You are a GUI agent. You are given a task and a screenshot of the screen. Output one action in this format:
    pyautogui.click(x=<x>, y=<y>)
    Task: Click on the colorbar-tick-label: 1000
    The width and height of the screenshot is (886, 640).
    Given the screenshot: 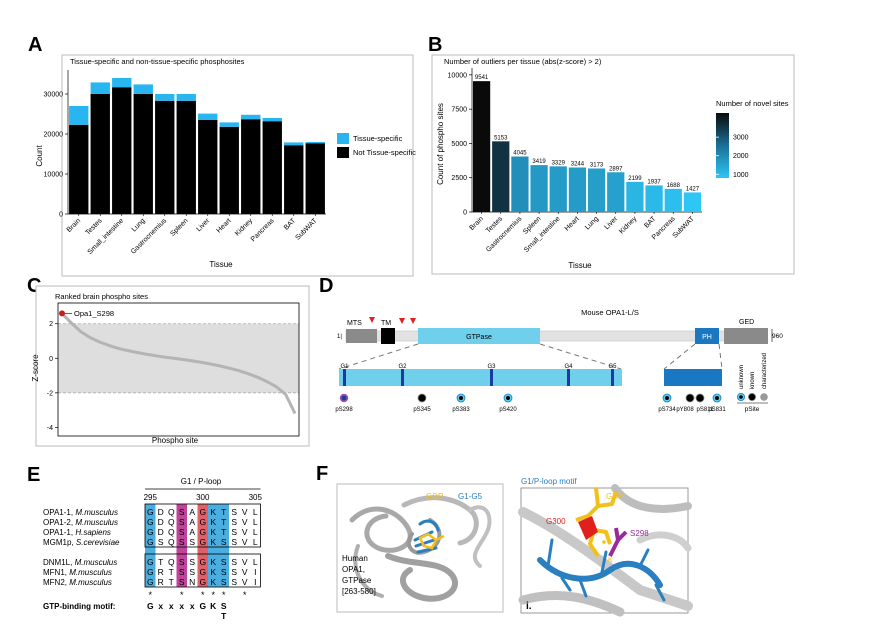 What is the action you would take?
    pyautogui.click(x=741, y=175)
    